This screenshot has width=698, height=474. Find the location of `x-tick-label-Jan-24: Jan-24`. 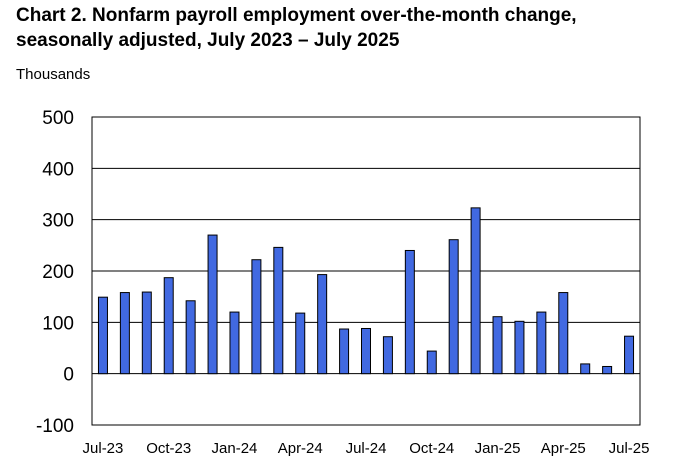

x-tick-label-Jan-24: Jan-24 is located at coordinates (235, 448).